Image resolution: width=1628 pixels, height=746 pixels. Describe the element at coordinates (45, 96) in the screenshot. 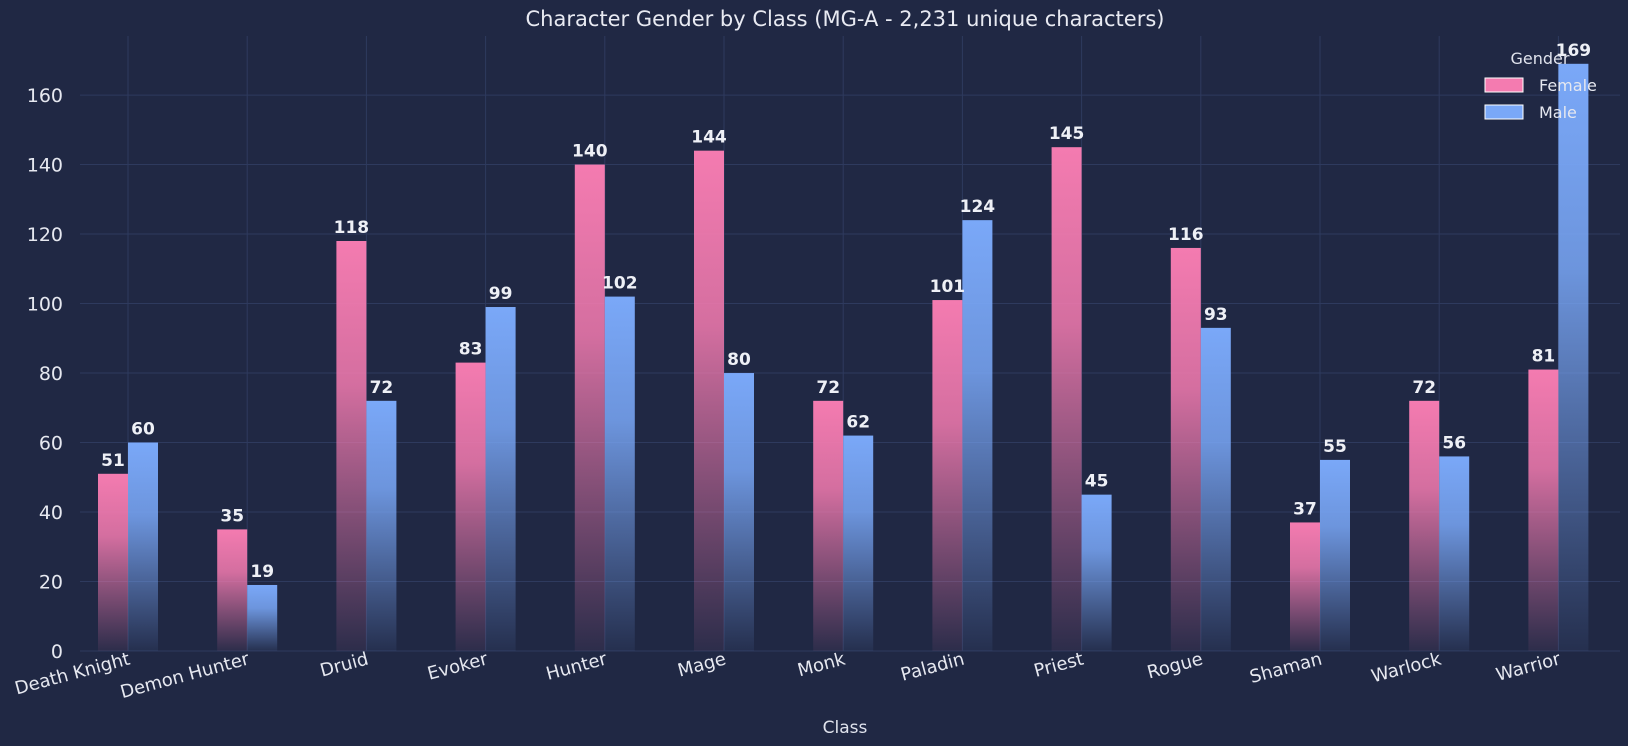

I see `y-tick-label: 160` at that location.